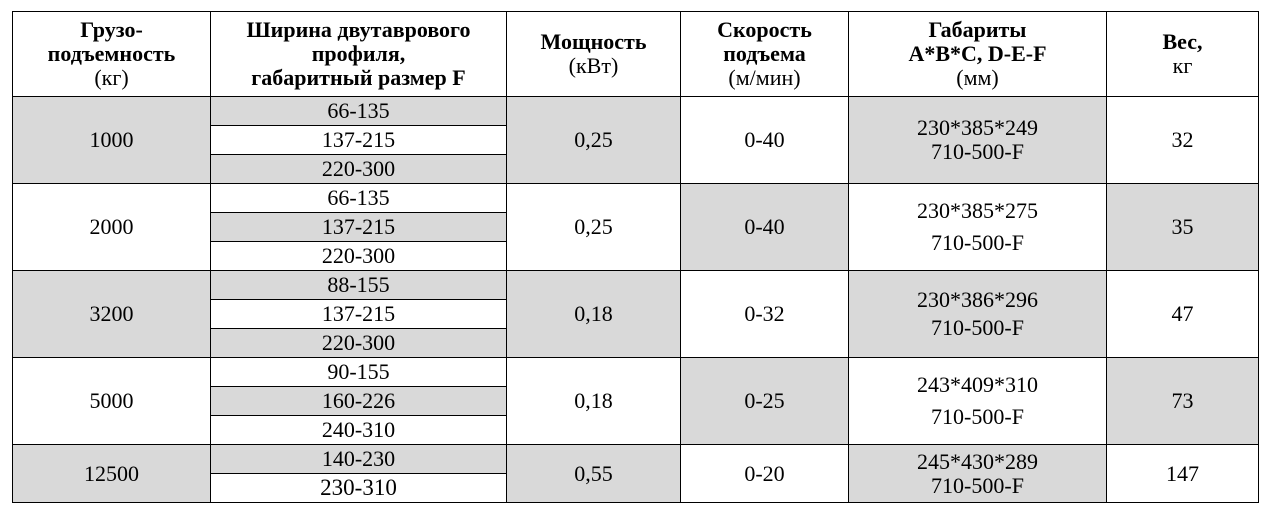  Describe the element at coordinates (111, 473) in the screenshot. I see `capacity-cell: 12500` at that location.